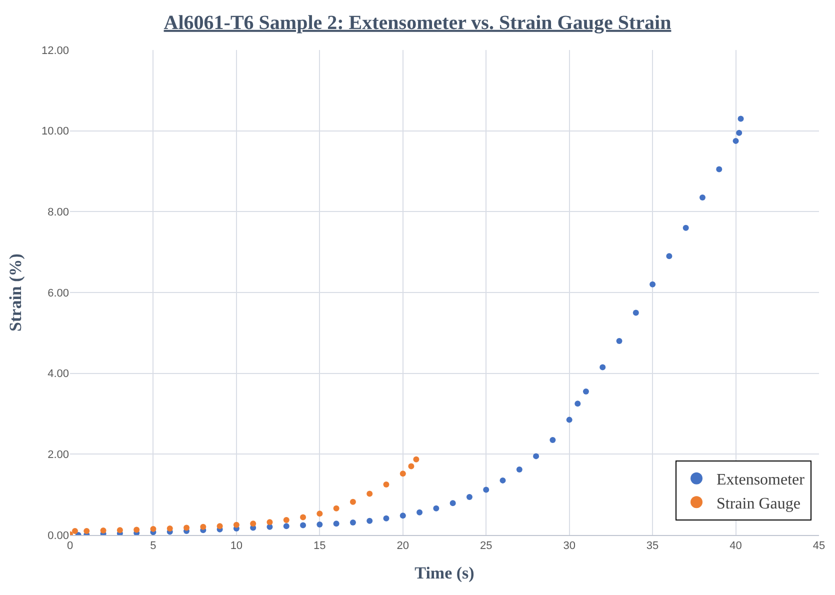 This screenshot has height=595, width=835. I want to click on legend-label: Extensometer, so click(761, 480).